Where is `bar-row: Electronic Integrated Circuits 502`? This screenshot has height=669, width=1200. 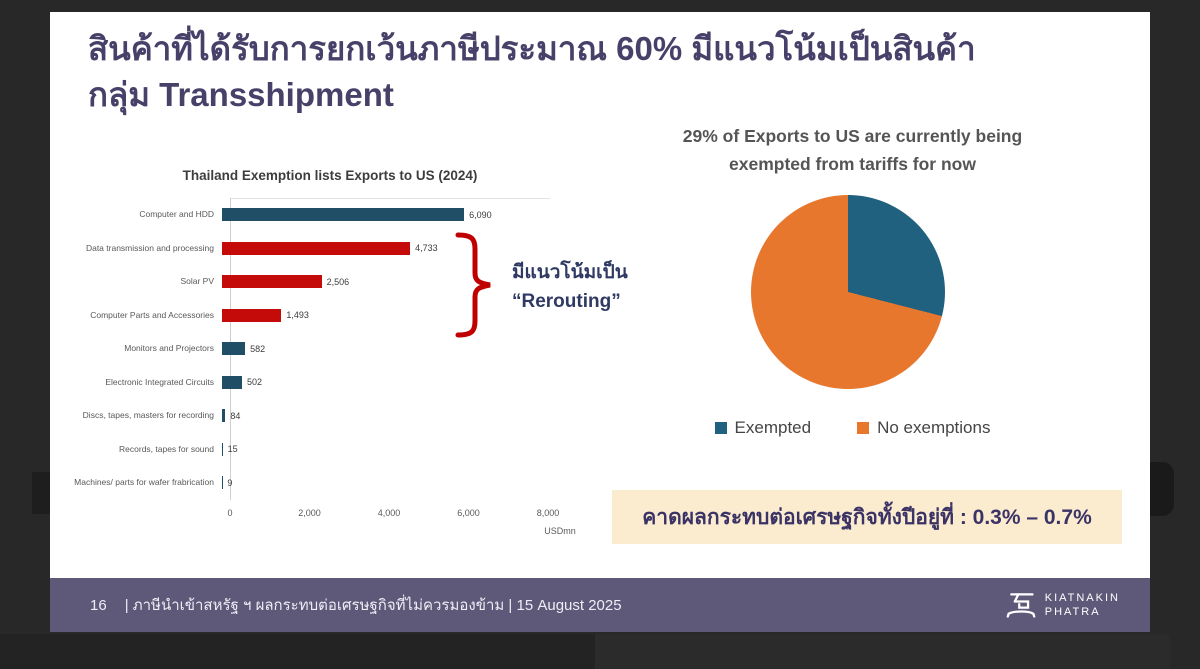
bar-row: Electronic Integrated Circuits 502 is located at coordinates (330, 383).